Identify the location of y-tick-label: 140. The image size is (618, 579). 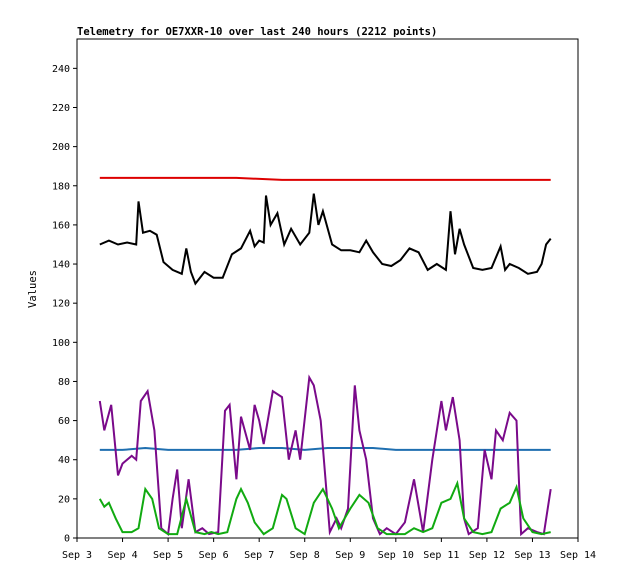
(61, 265).